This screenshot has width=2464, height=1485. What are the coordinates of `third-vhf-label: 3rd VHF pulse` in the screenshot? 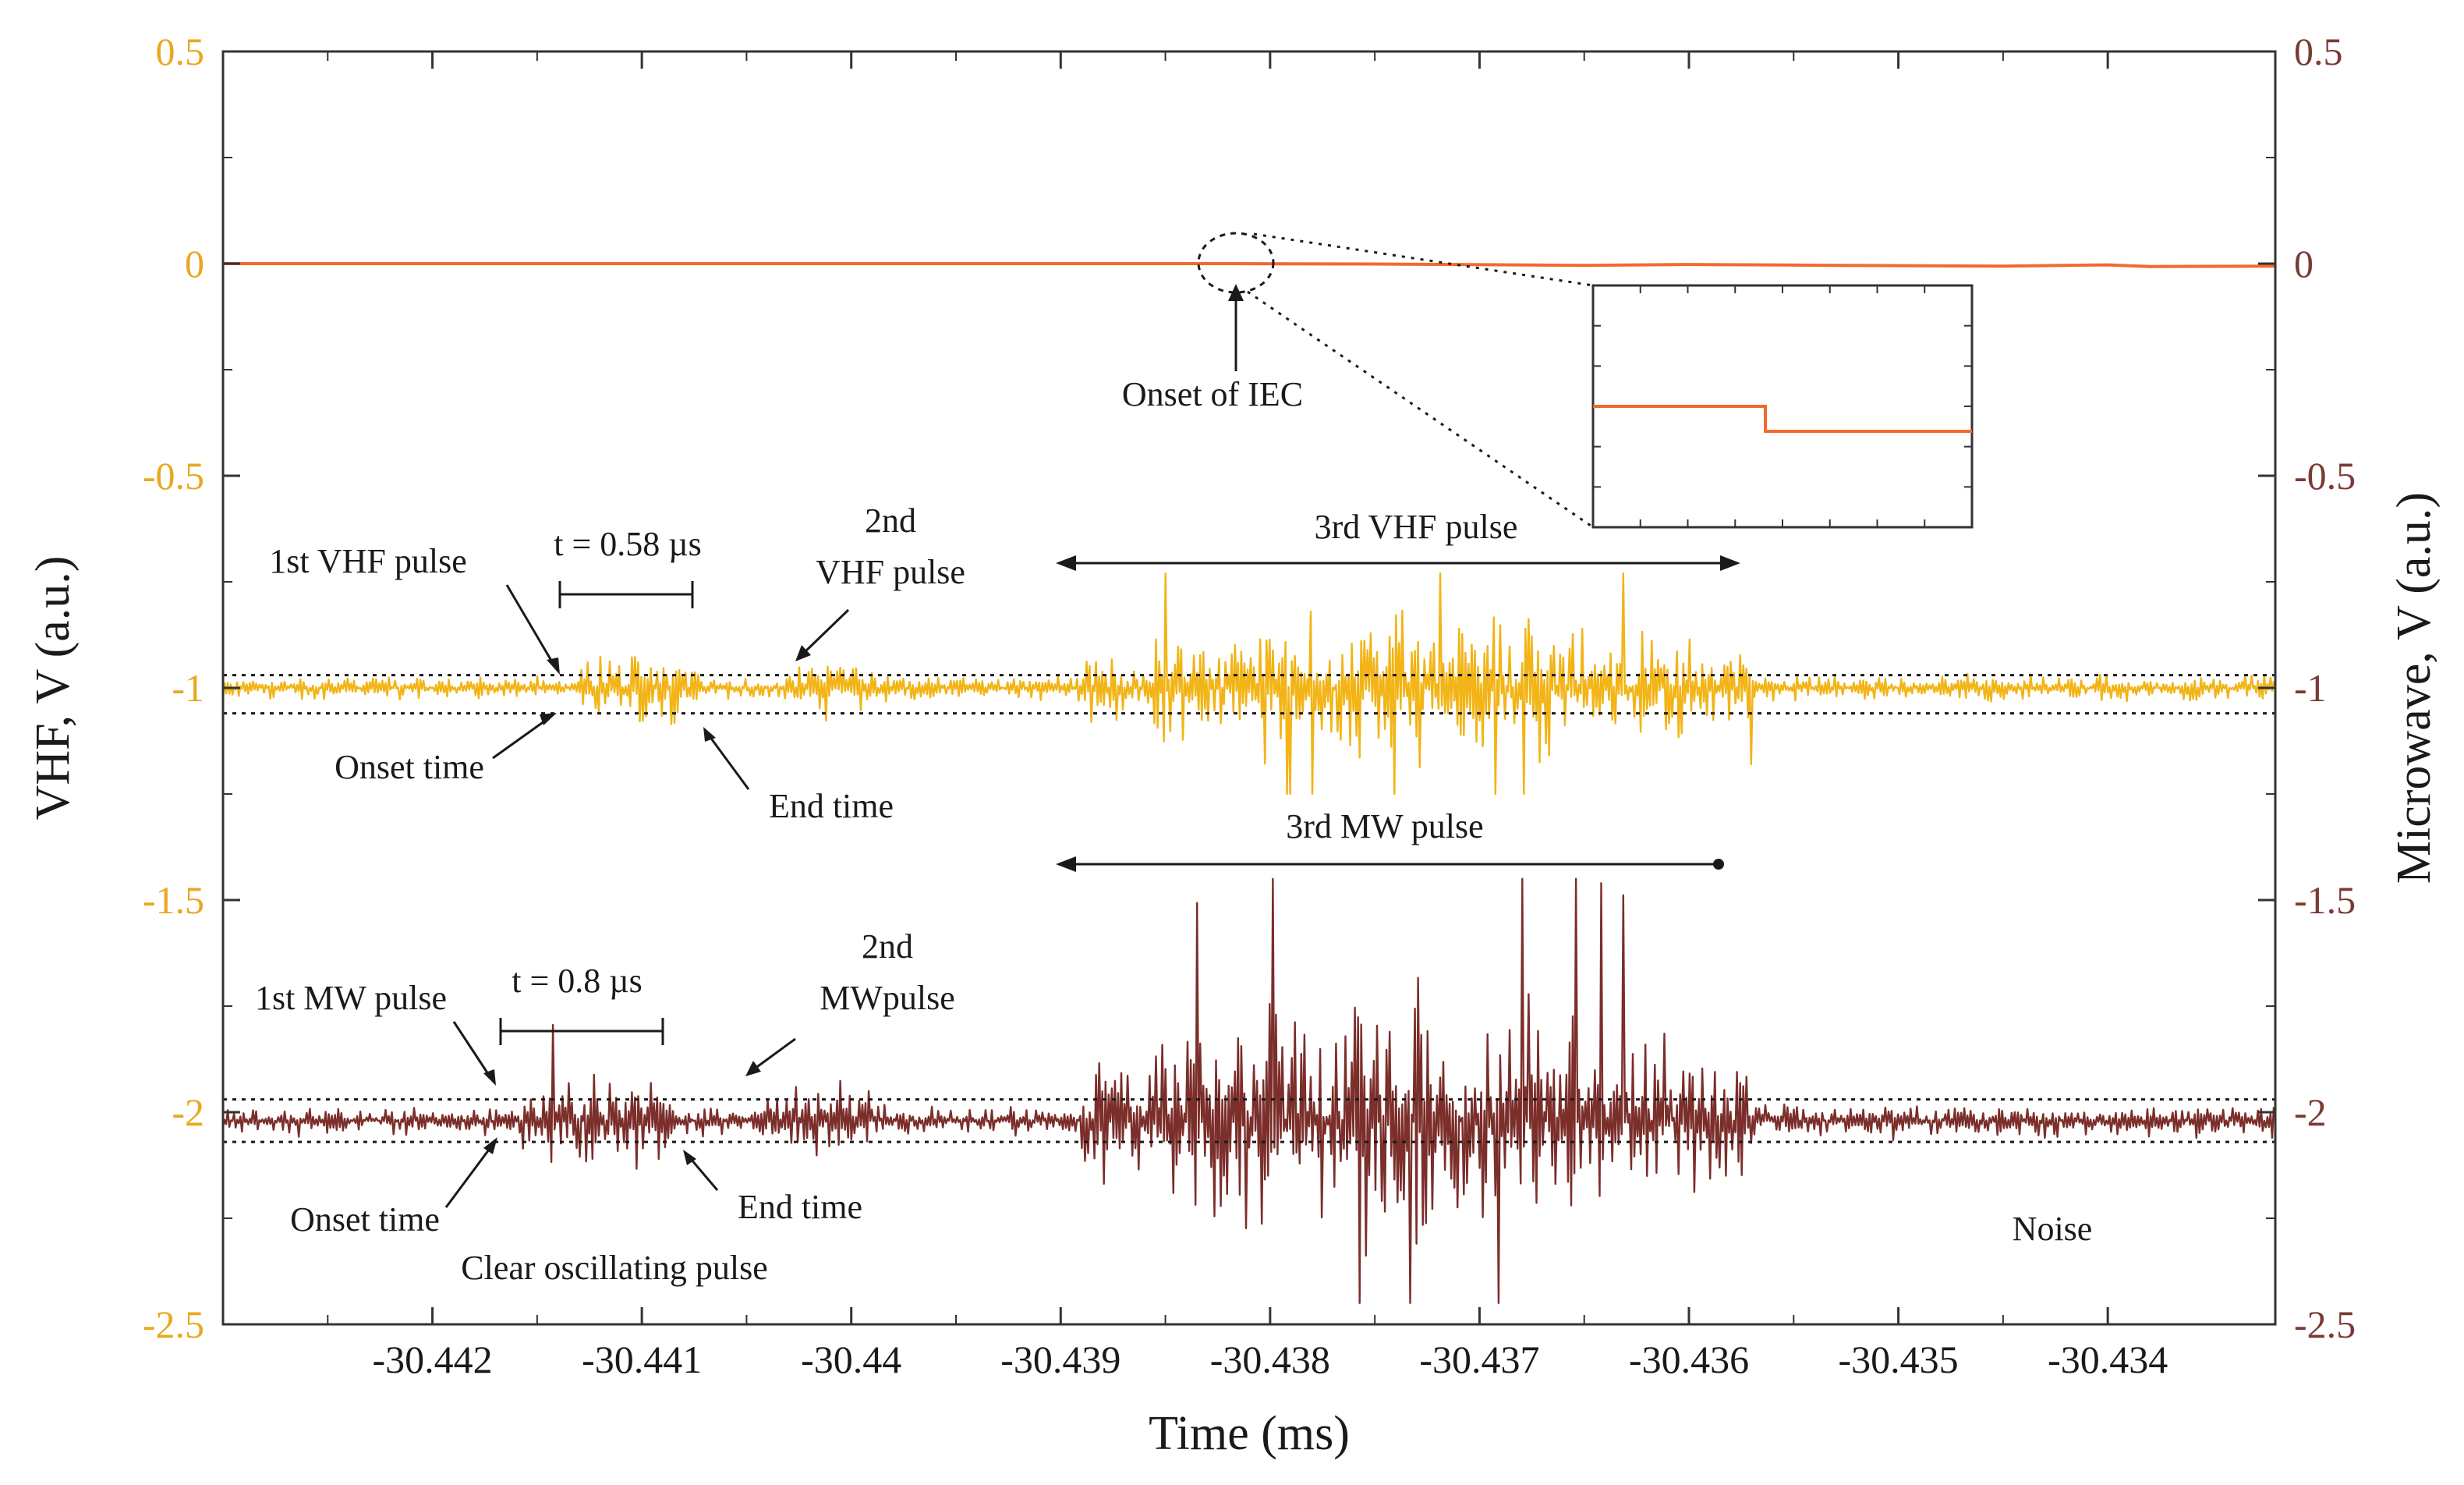 It's located at (1417, 527).